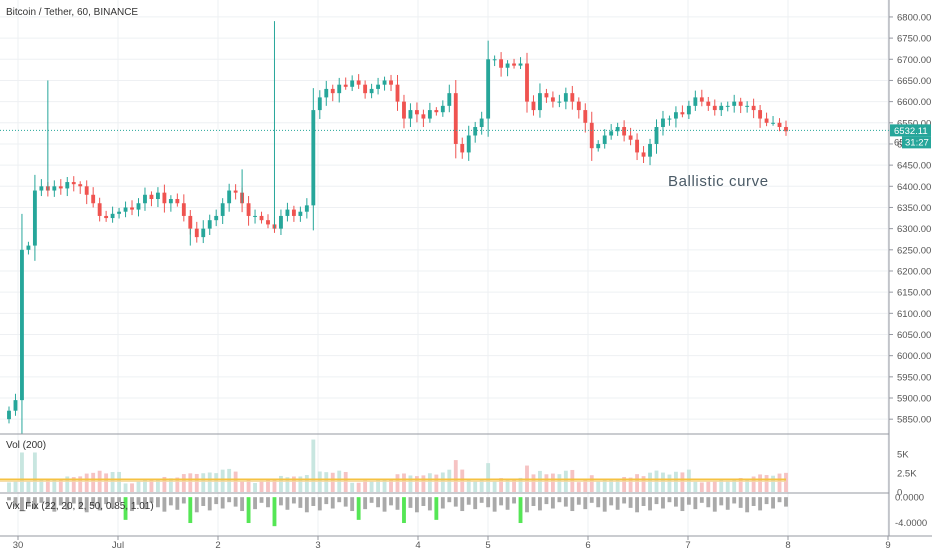  Describe the element at coordinates (914, 356) in the screenshot. I see `price-tick-label: 6000.00` at that location.